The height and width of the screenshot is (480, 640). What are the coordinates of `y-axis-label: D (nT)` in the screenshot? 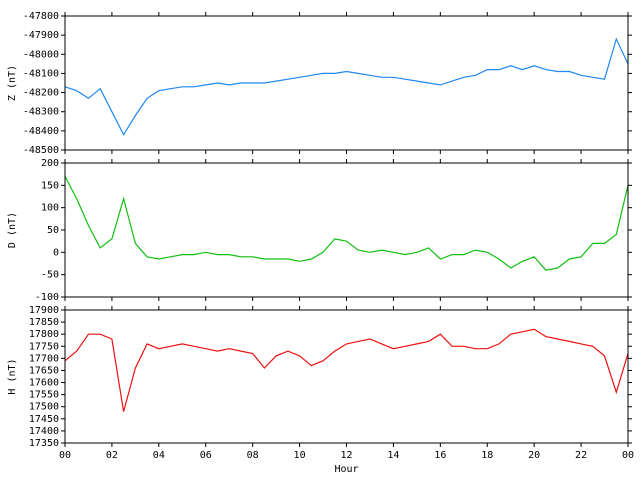 It's located at (12, 230).